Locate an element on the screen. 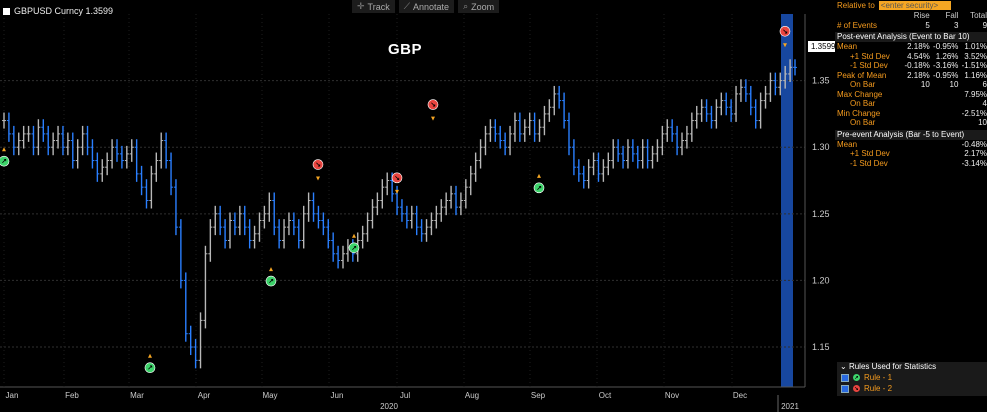 The height and width of the screenshot is (412, 987). chart-toolbar: ✛ Track ⟋ Annotate ⌕ Zoom is located at coordinates (426, 6).